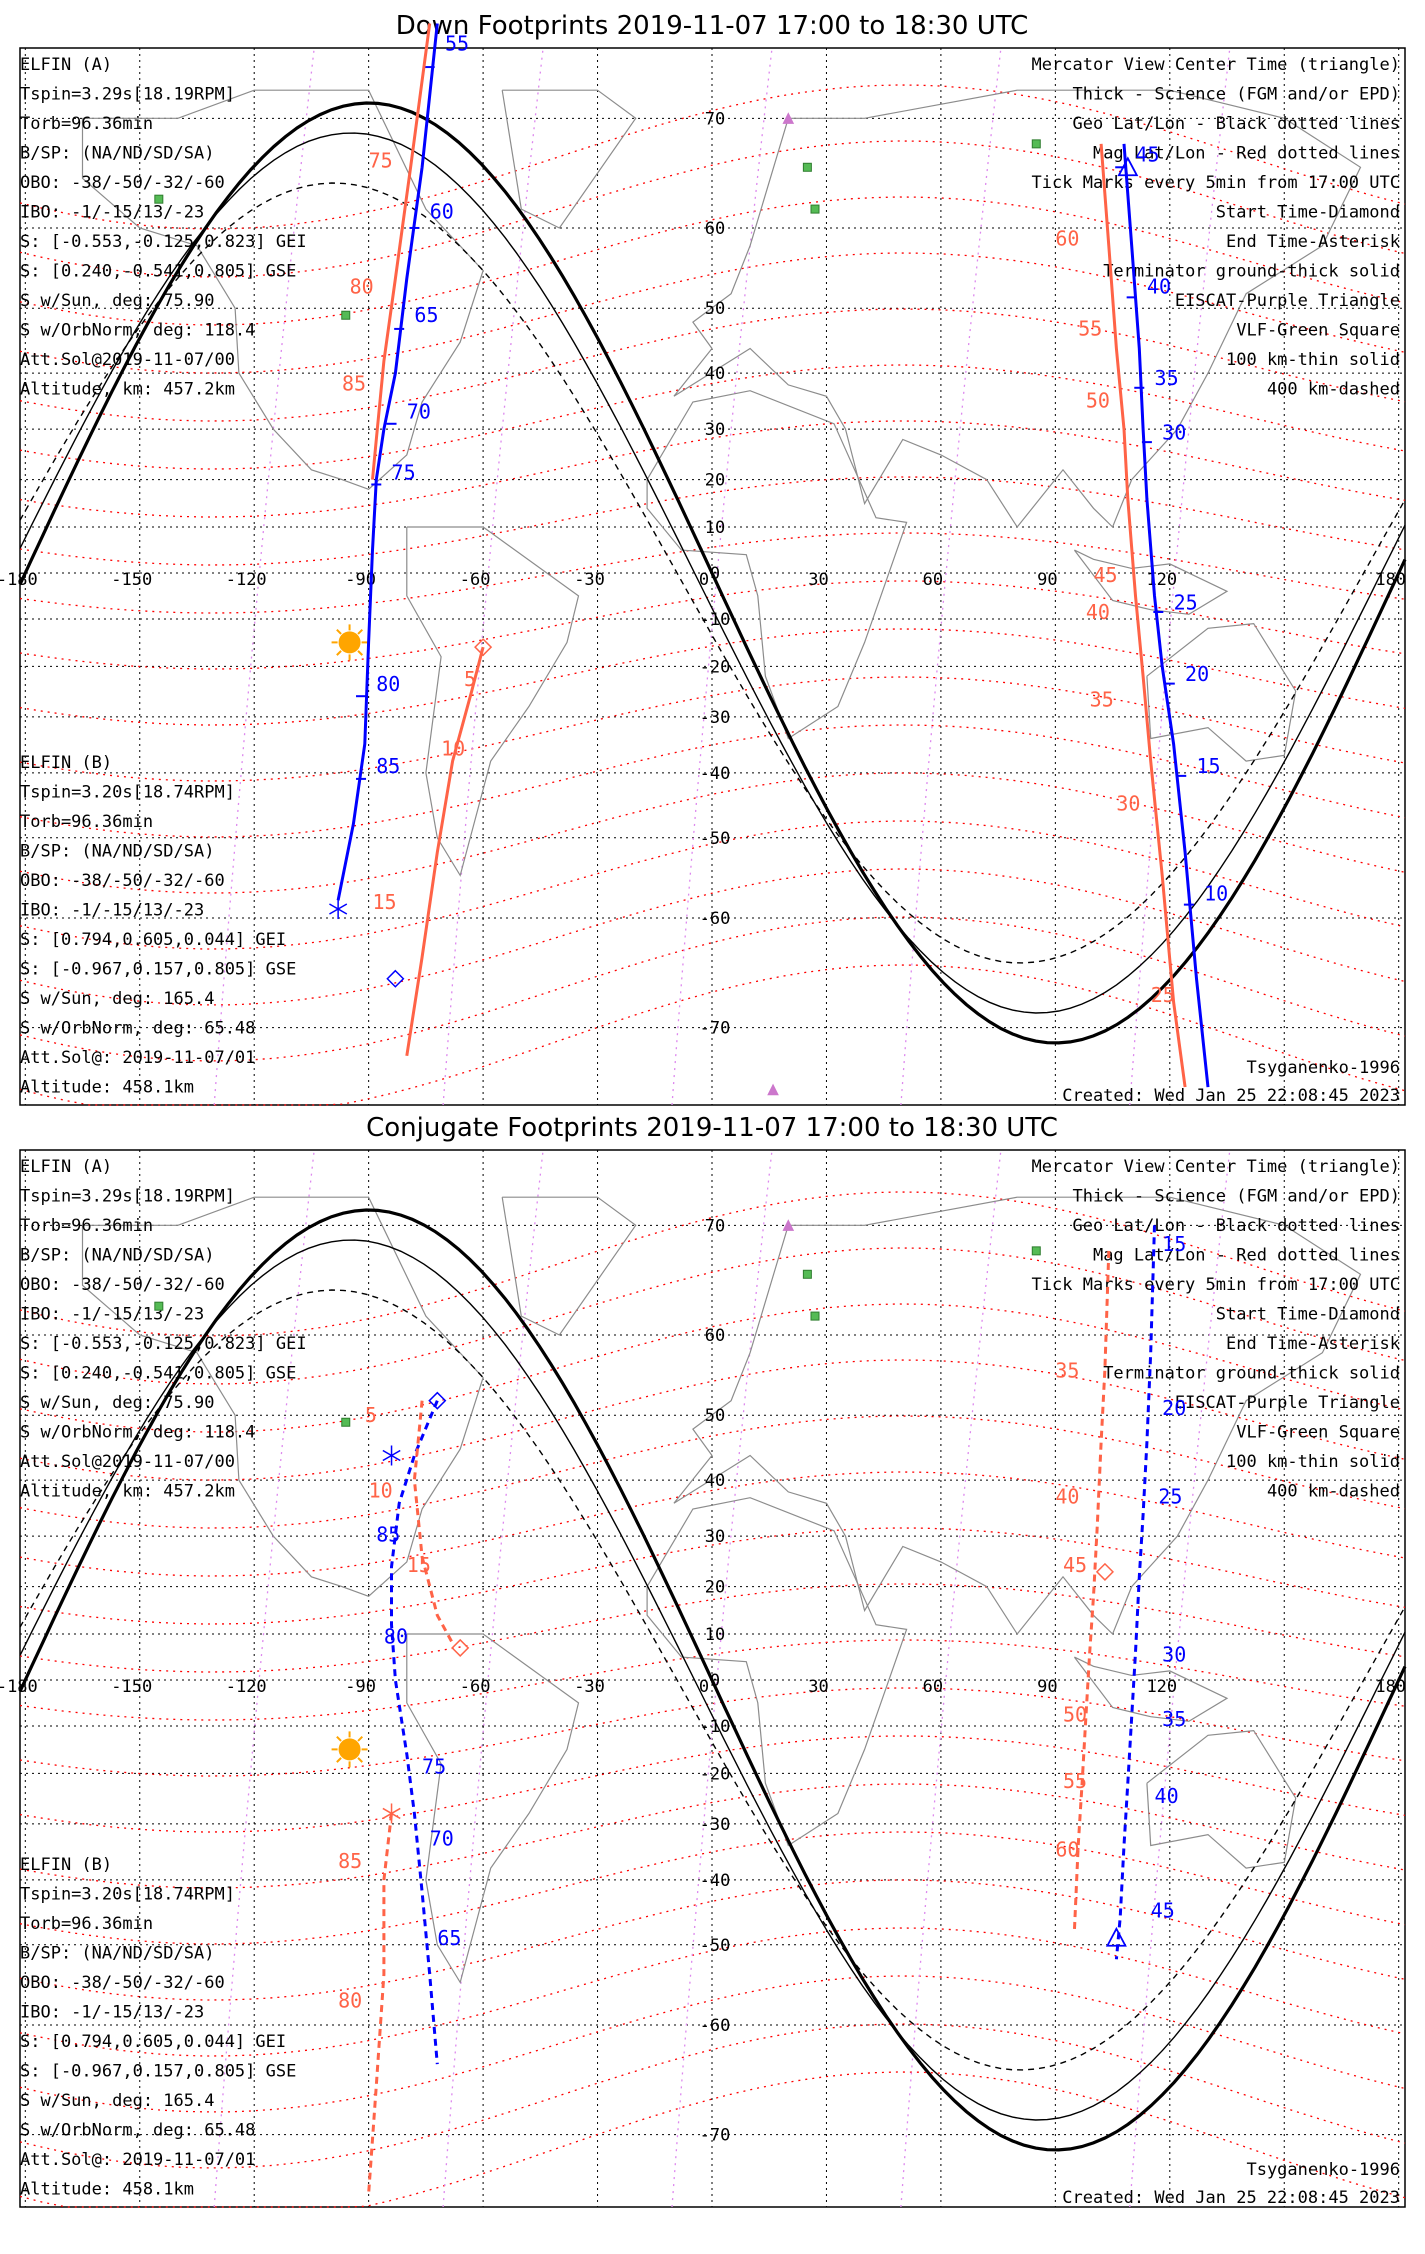 The width and height of the screenshot is (1425, 2254). I want to click on lon-tick-label: 60, so click(933, 580).